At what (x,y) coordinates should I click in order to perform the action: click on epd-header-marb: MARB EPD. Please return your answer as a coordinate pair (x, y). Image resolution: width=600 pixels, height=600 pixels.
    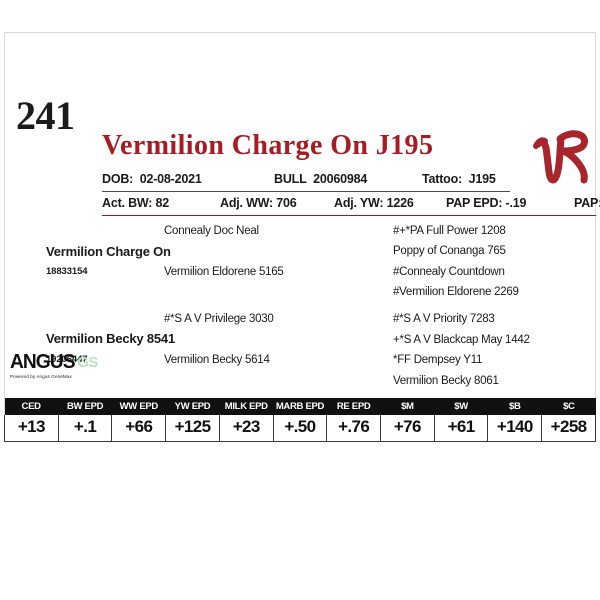
    Looking at the image, I should click on (300, 406).